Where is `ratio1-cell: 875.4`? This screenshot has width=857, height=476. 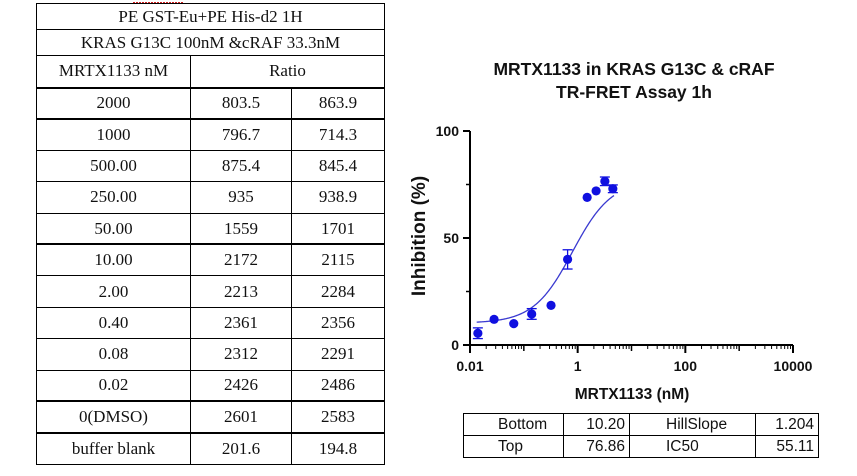
ratio1-cell: 875.4 is located at coordinates (241, 166).